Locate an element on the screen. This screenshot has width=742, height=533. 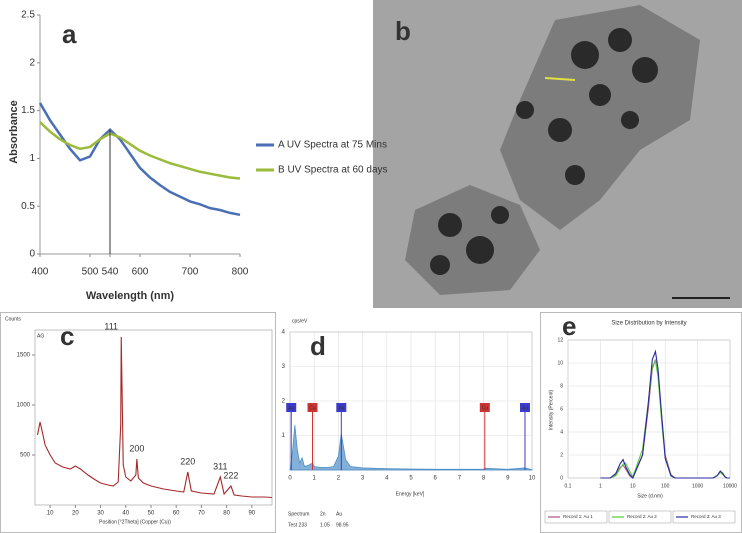
x-tick-label: 6 is located at coordinates (436, 479).